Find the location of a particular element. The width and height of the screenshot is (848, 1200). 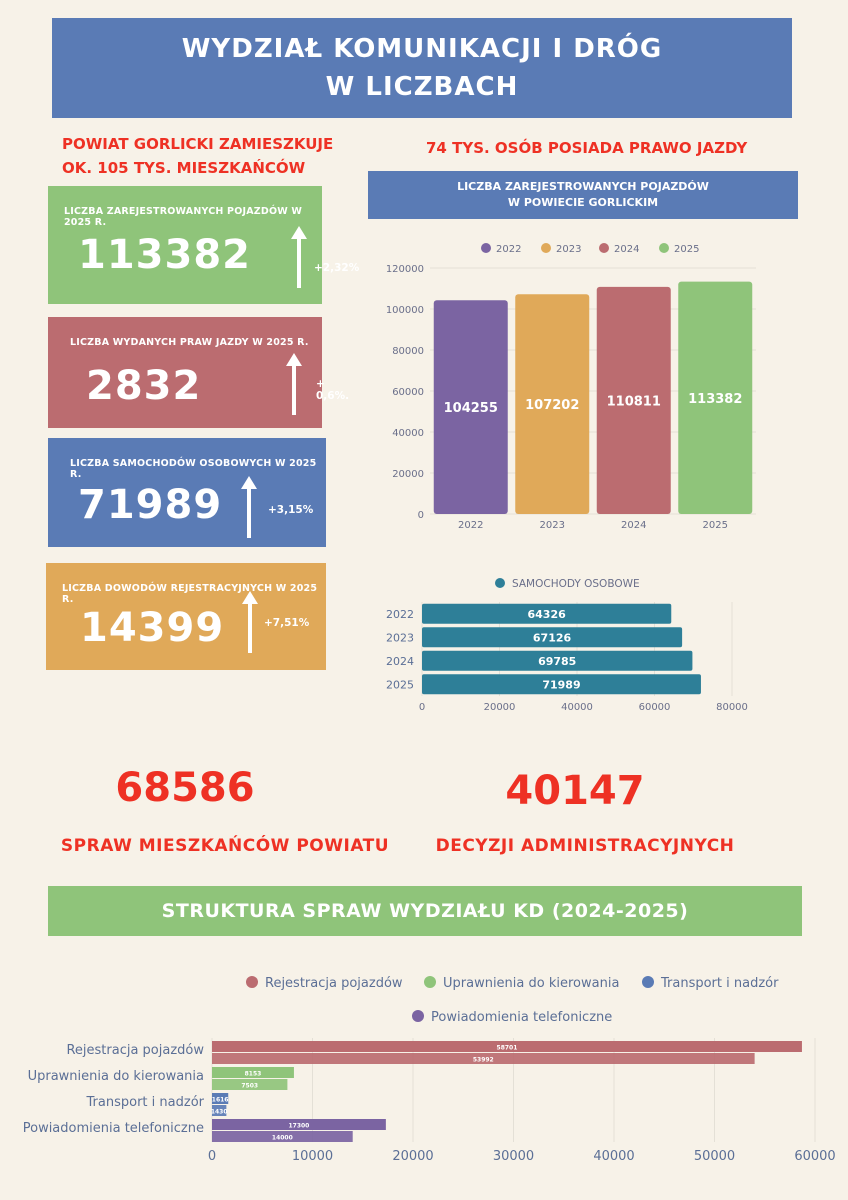

stat-value: 71989 is located at coordinates (150, 505).